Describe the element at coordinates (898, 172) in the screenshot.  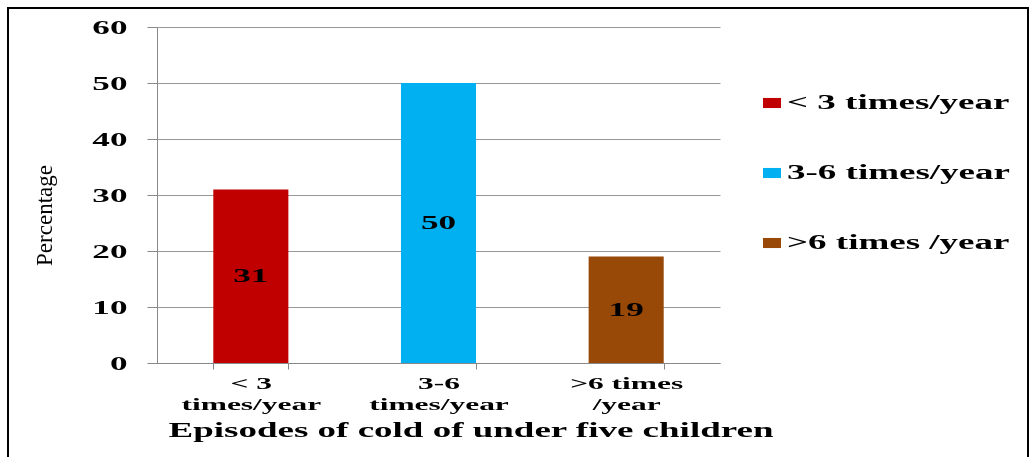
I see `legend-label: 3-6 times/year` at that location.